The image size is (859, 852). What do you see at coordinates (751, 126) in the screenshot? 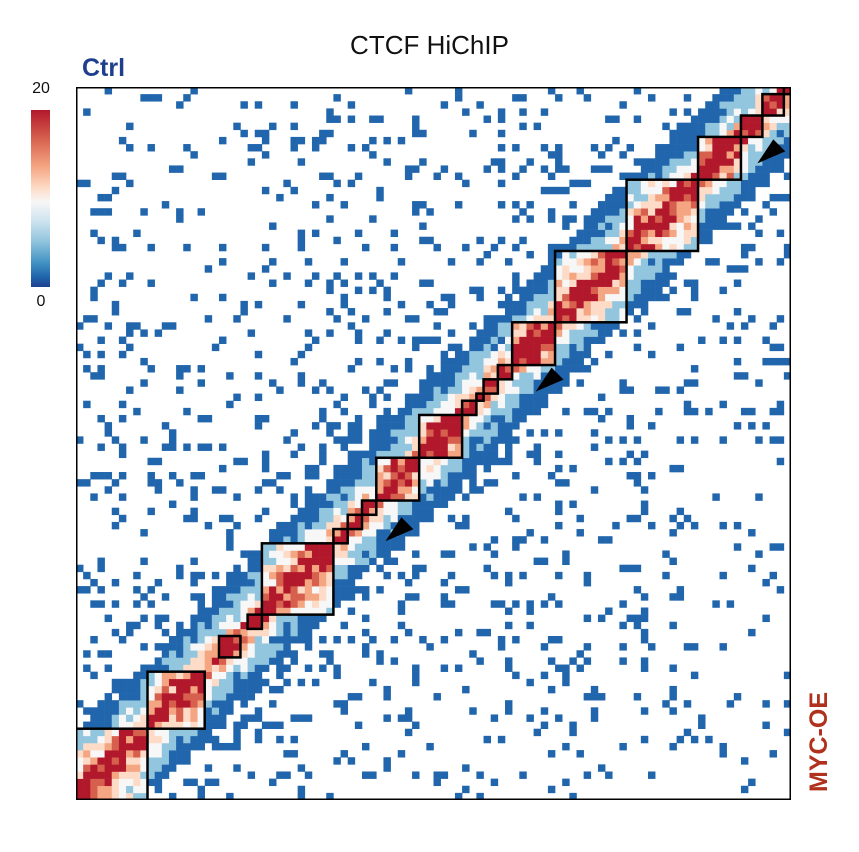
I see `domain-box` at bounding box center [751, 126].